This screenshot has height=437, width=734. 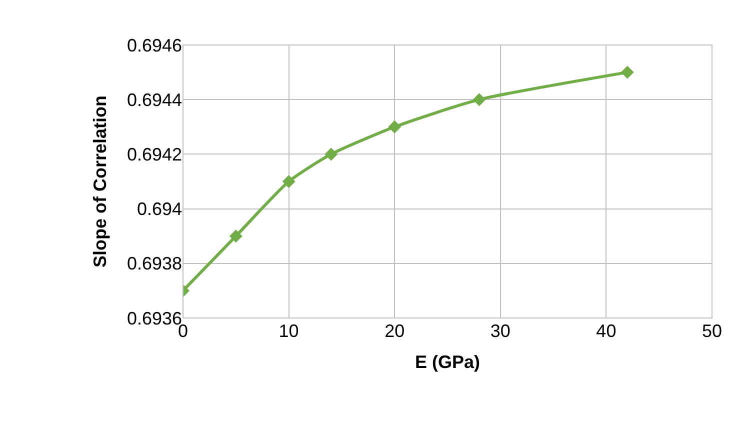 I want to click on y-axis-title: Slope of Correlation, so click(x=100, y=181).